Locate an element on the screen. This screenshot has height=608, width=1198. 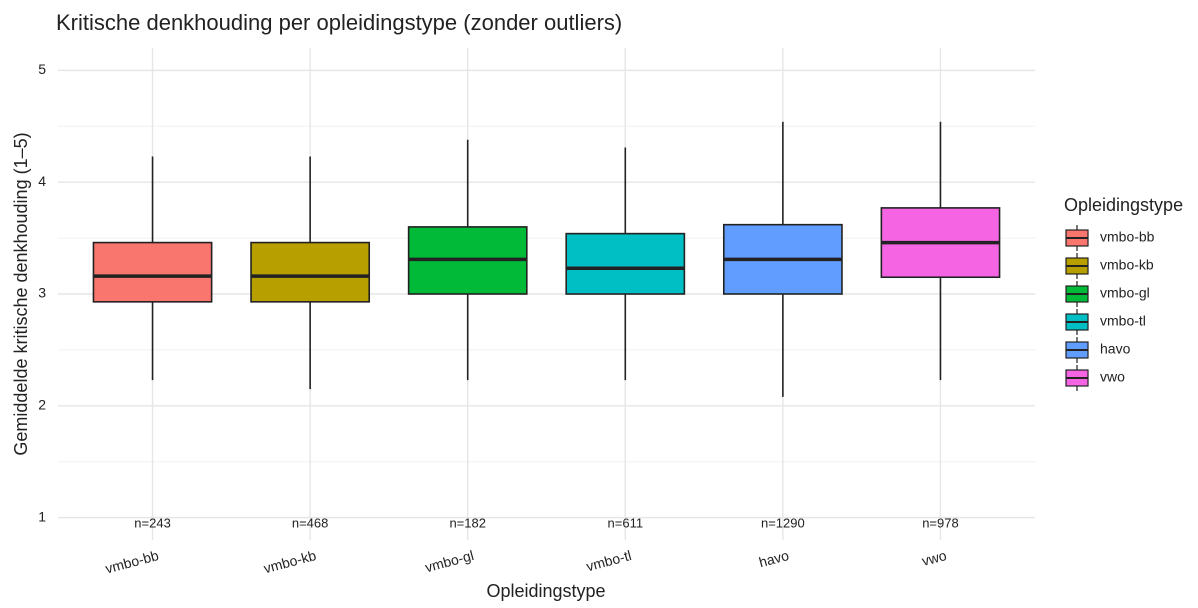
x-tick-label: vwo is located at coordinates (934, 558).